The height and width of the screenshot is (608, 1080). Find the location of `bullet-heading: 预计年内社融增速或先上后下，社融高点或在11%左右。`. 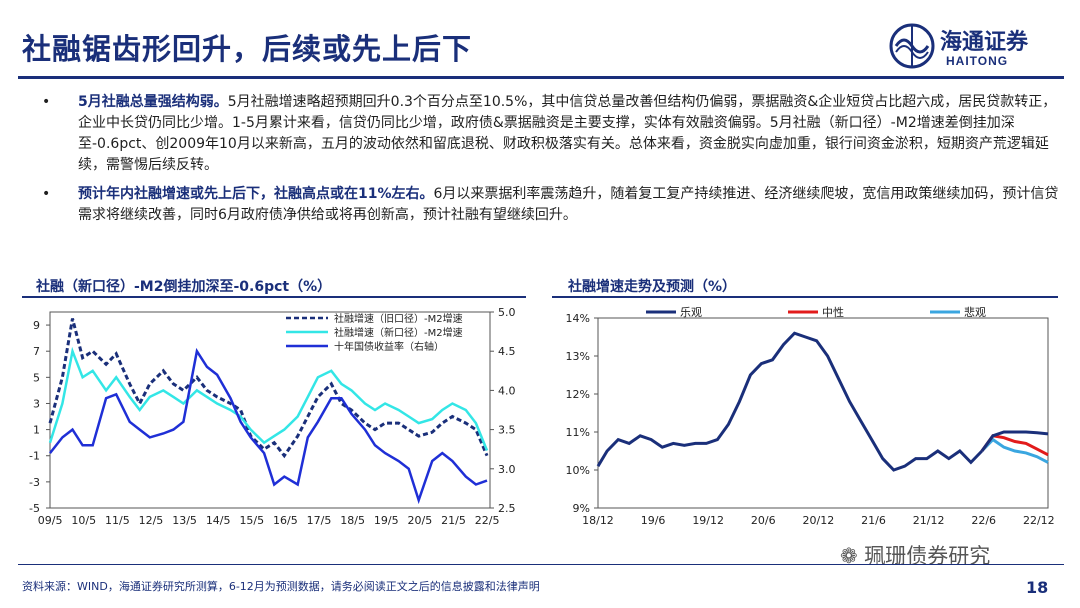

bullet-heading: 预计年内社融增速或先上后下，社融高点或在11%左右。 is located at coordinates (256, 194).